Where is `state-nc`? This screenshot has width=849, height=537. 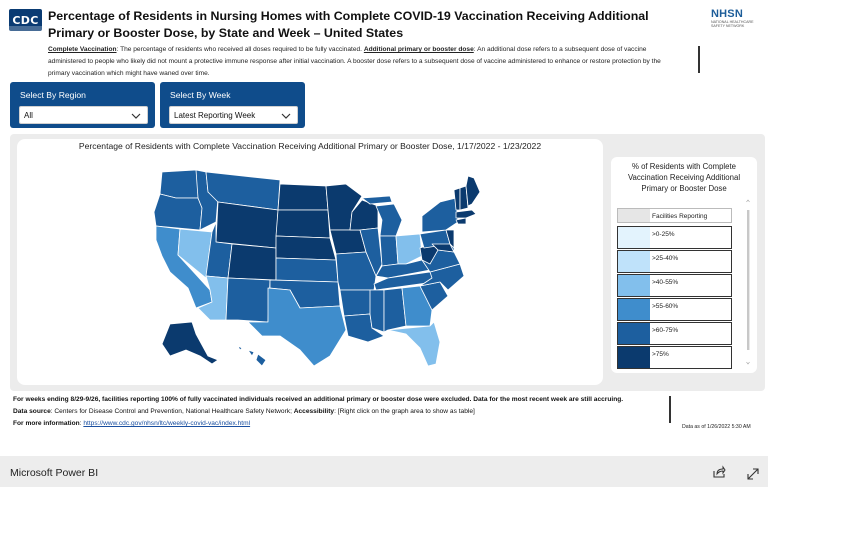
state-nc is located at coordinates (442, 277).